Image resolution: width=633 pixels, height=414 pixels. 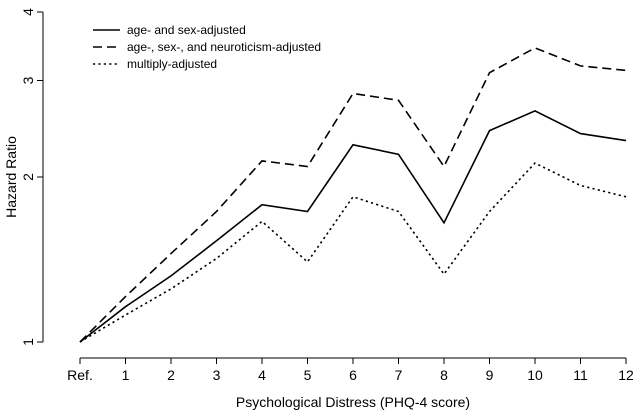 What do you see at coordinates (580, 375) in the screenshot?
I see `x-tick-label: 11` at bounding box center [580, 375].